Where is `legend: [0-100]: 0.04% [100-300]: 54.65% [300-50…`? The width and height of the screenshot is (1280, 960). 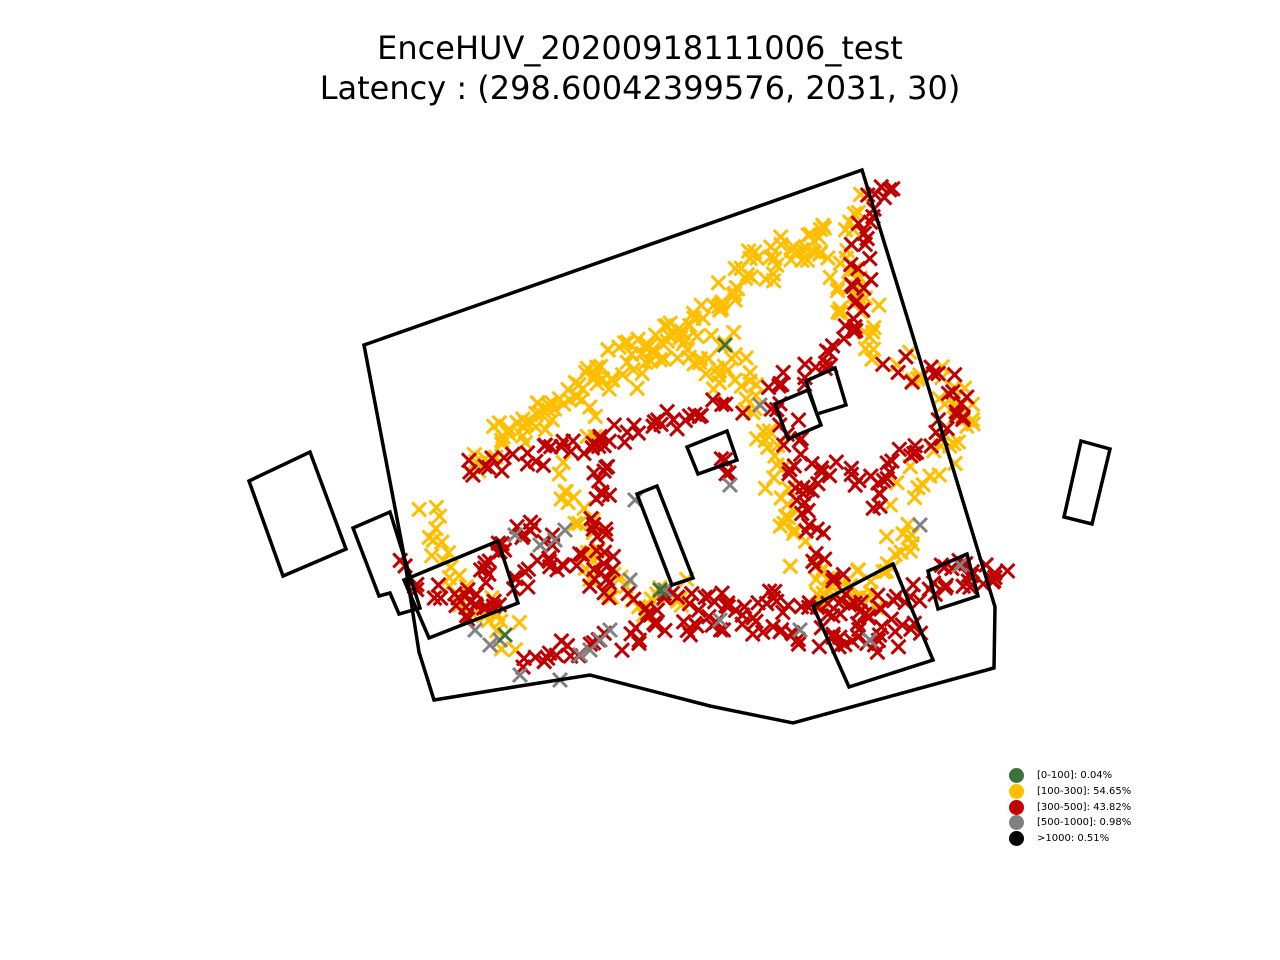
legend: [0-100]: 0.04% [100-300]: 54.65% [300-50… is located at coordinates (1088, 807).